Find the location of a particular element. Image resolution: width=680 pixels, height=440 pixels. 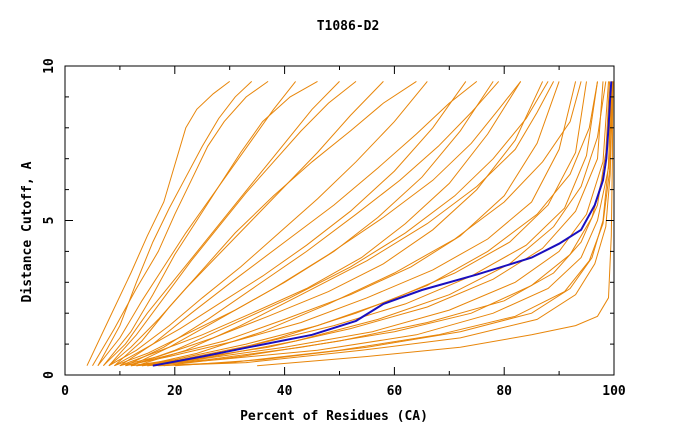

x-tick-label-80: 80 is located at coordinates (504, 391).